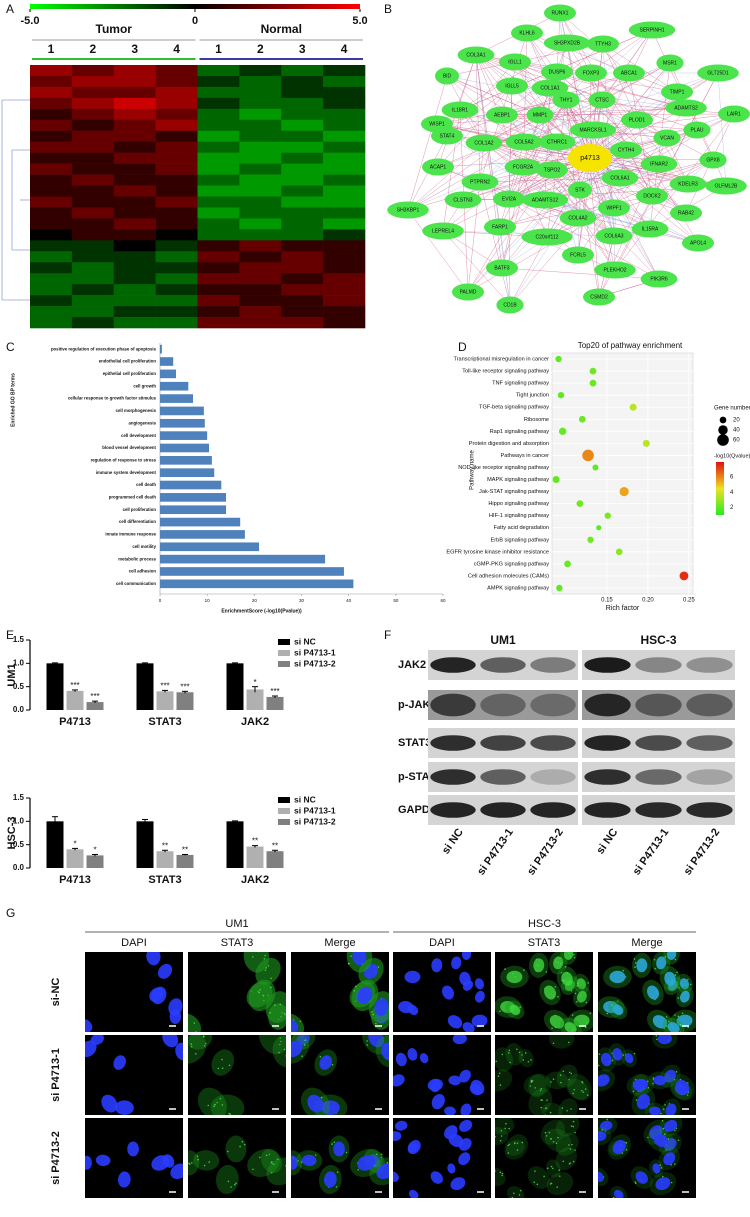  What do you see at coordinates (566, 1159) in the screenshot?
I see `cytoplasm` at bounding box center [566, 1159].